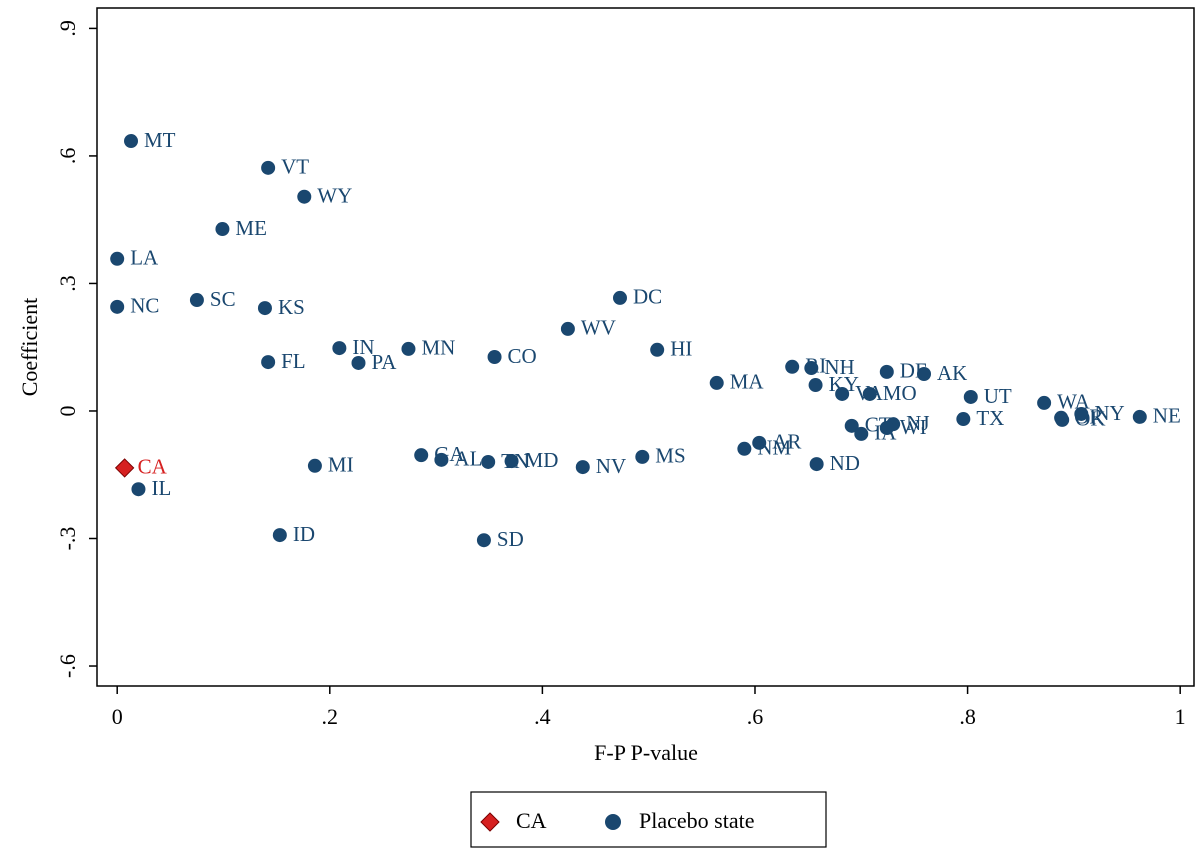 Image resolution: width=1196 pixels, height=850 pixels. Describe the element at coordinates (646, 752) in the screenshot. I see `x-axis-title: F-P P-value` at that location.